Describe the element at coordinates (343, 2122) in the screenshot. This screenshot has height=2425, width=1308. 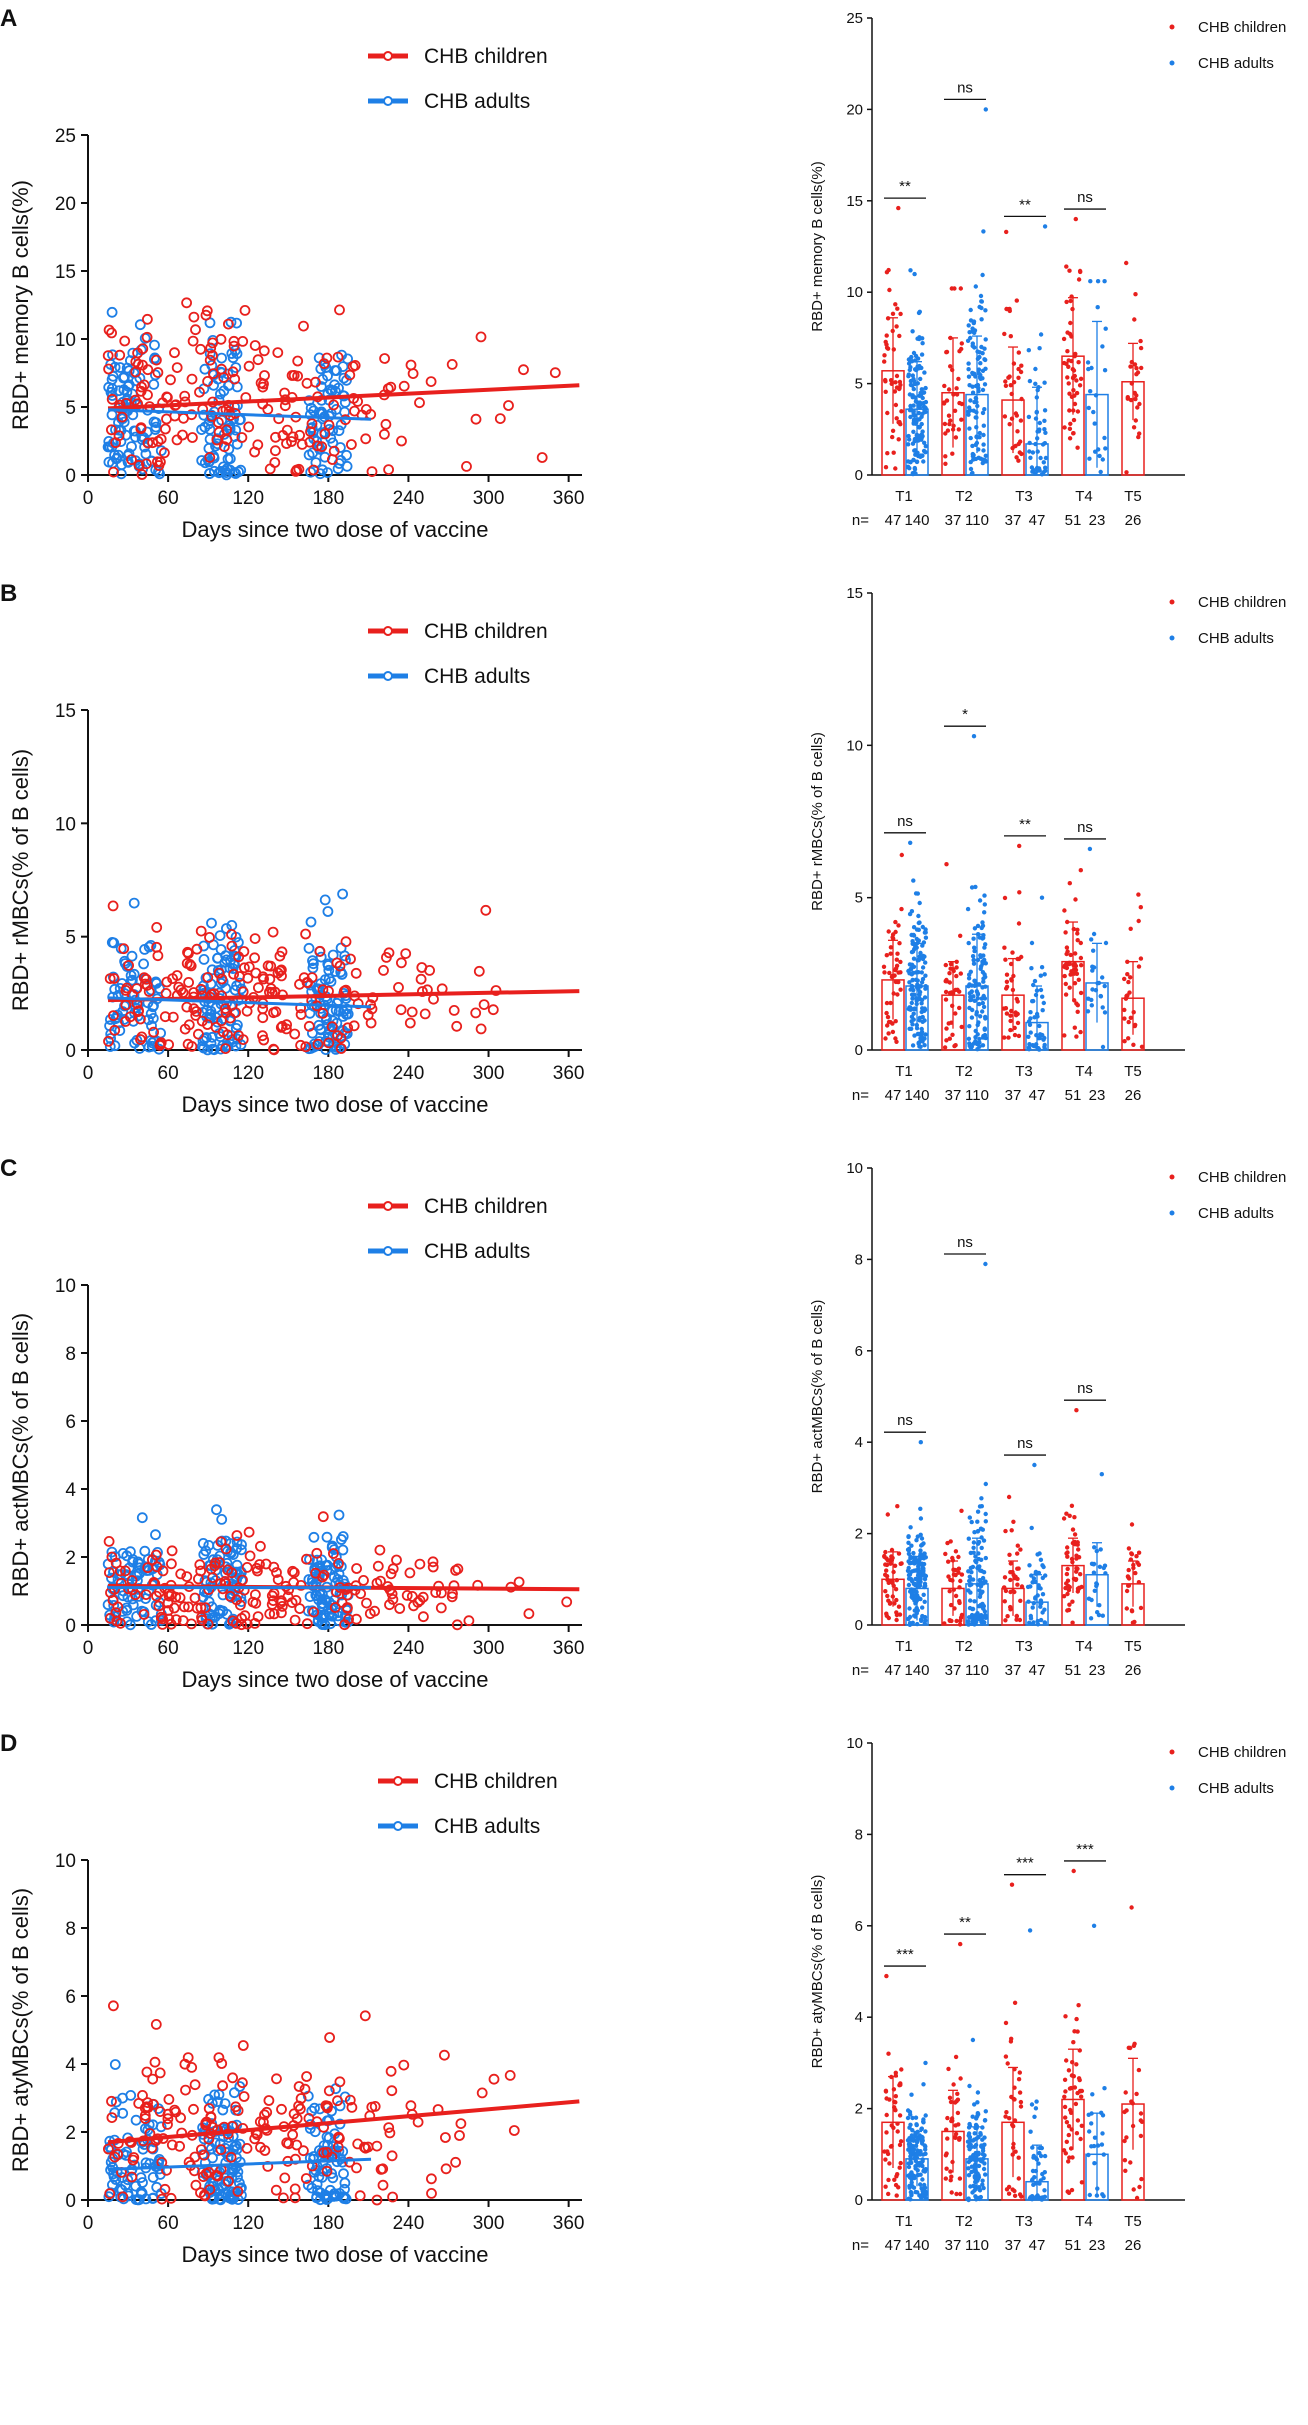
I see `trend-line-children` at that location.